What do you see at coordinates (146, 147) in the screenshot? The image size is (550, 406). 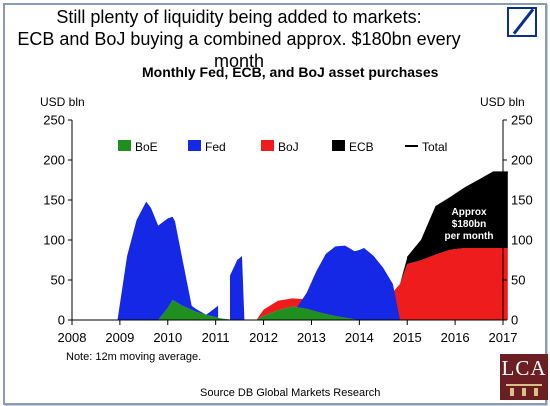 I see `legend-label-boe: BoE` at bounding box center [146, 147].